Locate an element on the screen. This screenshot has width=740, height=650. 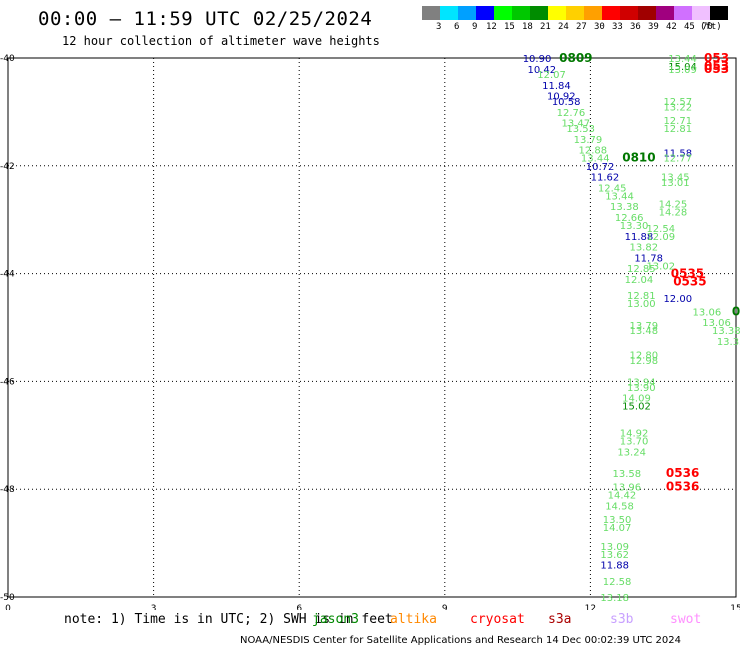
wave-height-label: 13.22 is located at coordinates (677, 108).